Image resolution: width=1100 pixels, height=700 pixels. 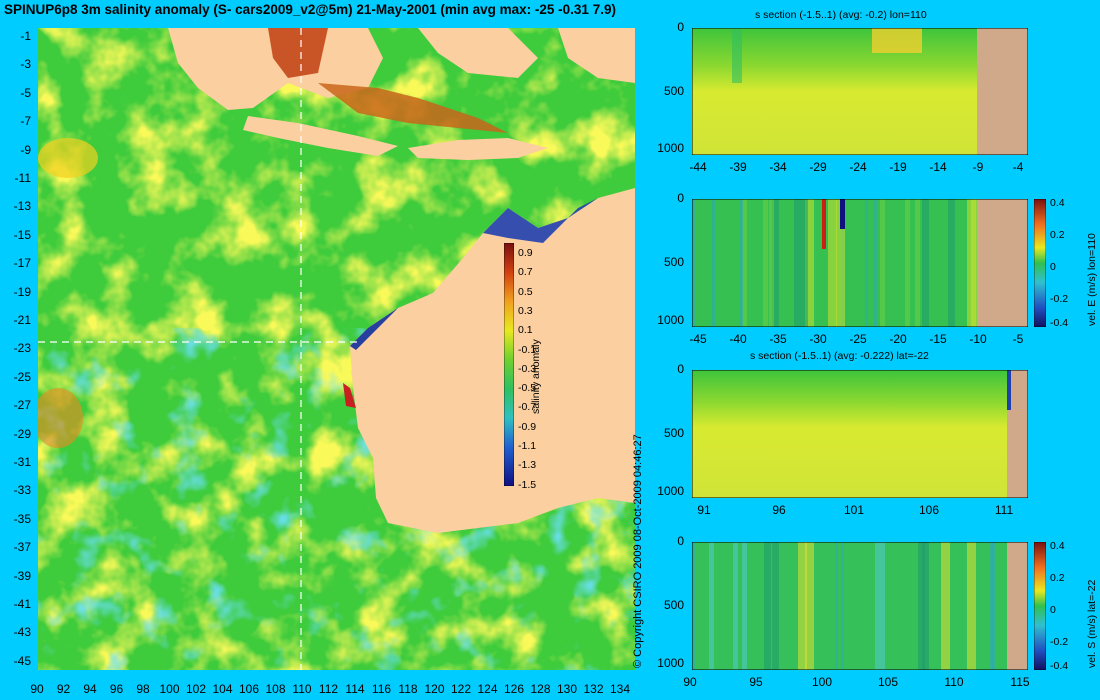 What do you see at coordinates (822, 682) in the screenshot?
I see `x-tick-label: 100` at bounding box center [822, 682].